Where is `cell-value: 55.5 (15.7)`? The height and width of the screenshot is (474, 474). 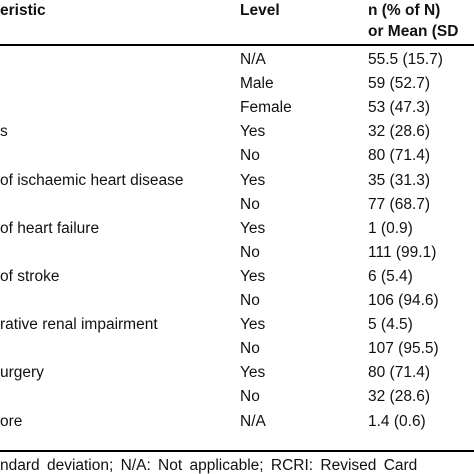
cell-value: 55.5 (15.7) is located at coordinates (405, 59).